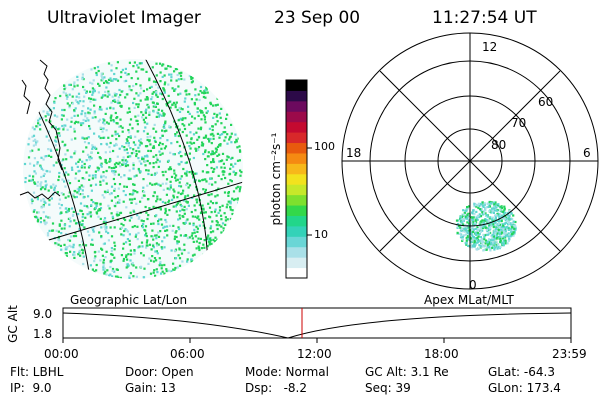 This screenshot has height=400, width=600. Describe the element at coordinates (407, 372) in the screenshot. I see `info-gc-alt: GC Alt: 3.1 Re` at that location.